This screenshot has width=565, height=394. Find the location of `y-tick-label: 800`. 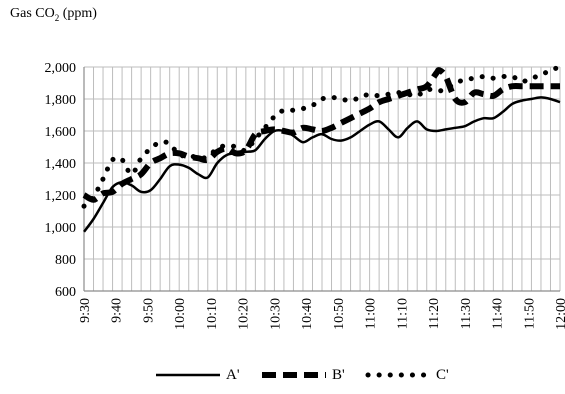

y-tick-label: 800 is located at coordinates (65, 260).